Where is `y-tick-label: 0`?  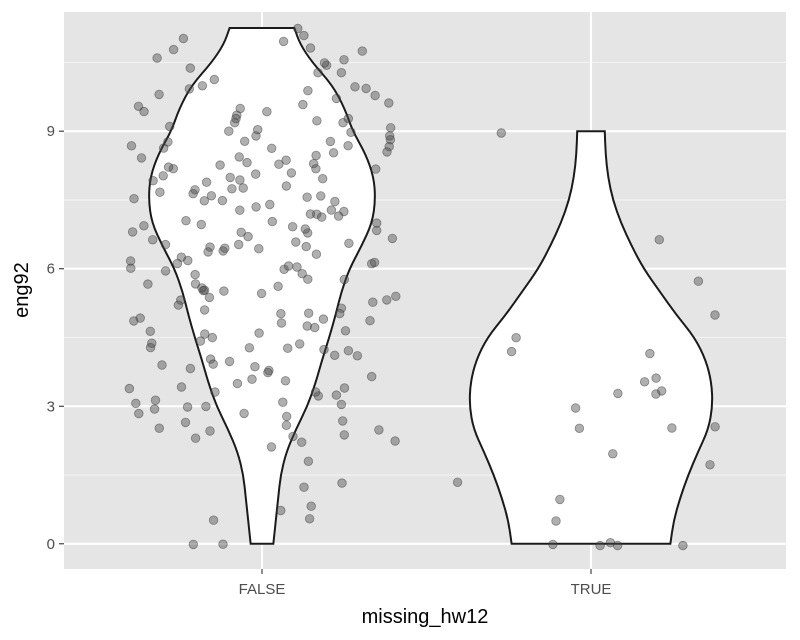 y-tick-label: 0 is located at coordinates (51, 544).